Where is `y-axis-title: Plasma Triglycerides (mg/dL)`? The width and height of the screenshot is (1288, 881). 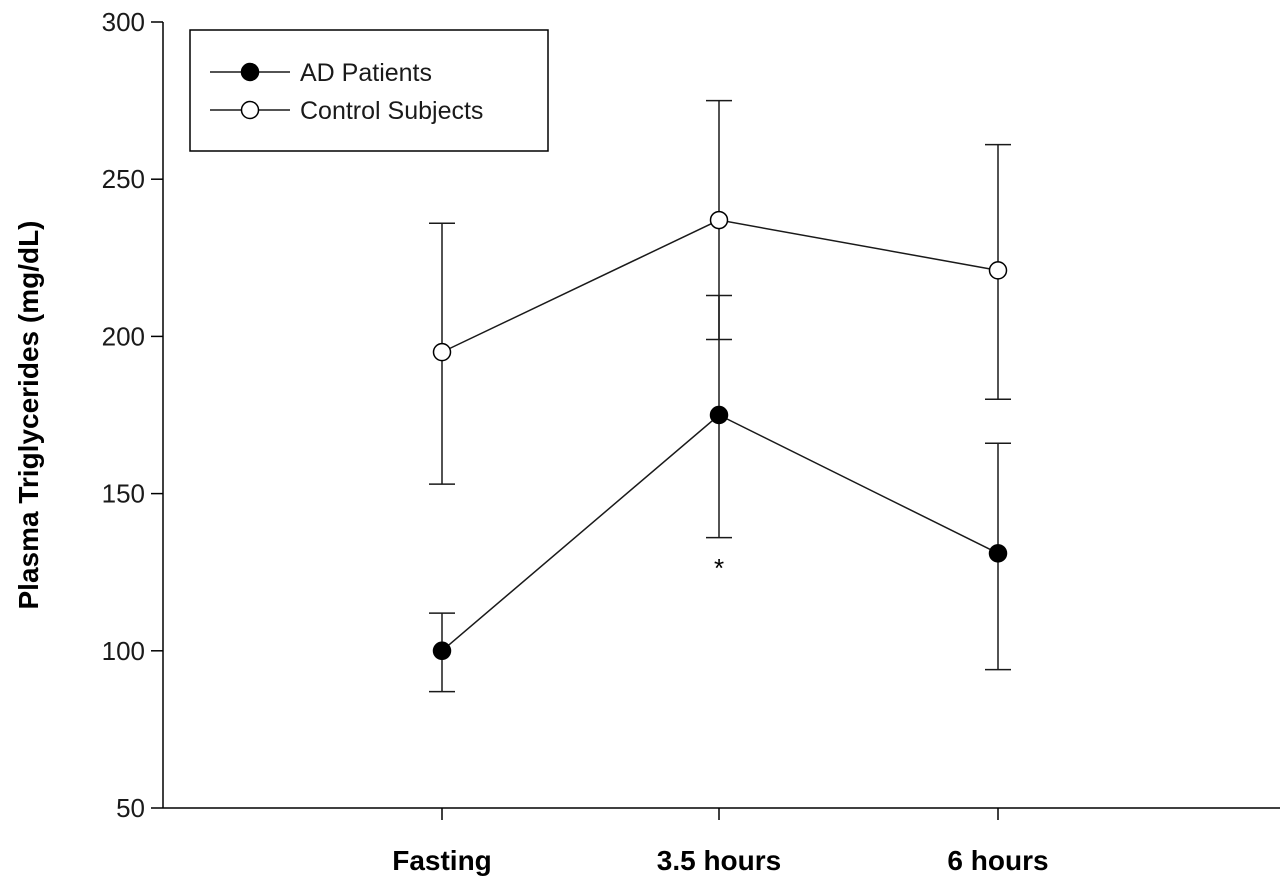
y-axis-title: Plasma Triglycerides (mg/dL) is located at coordinates (28, 414).